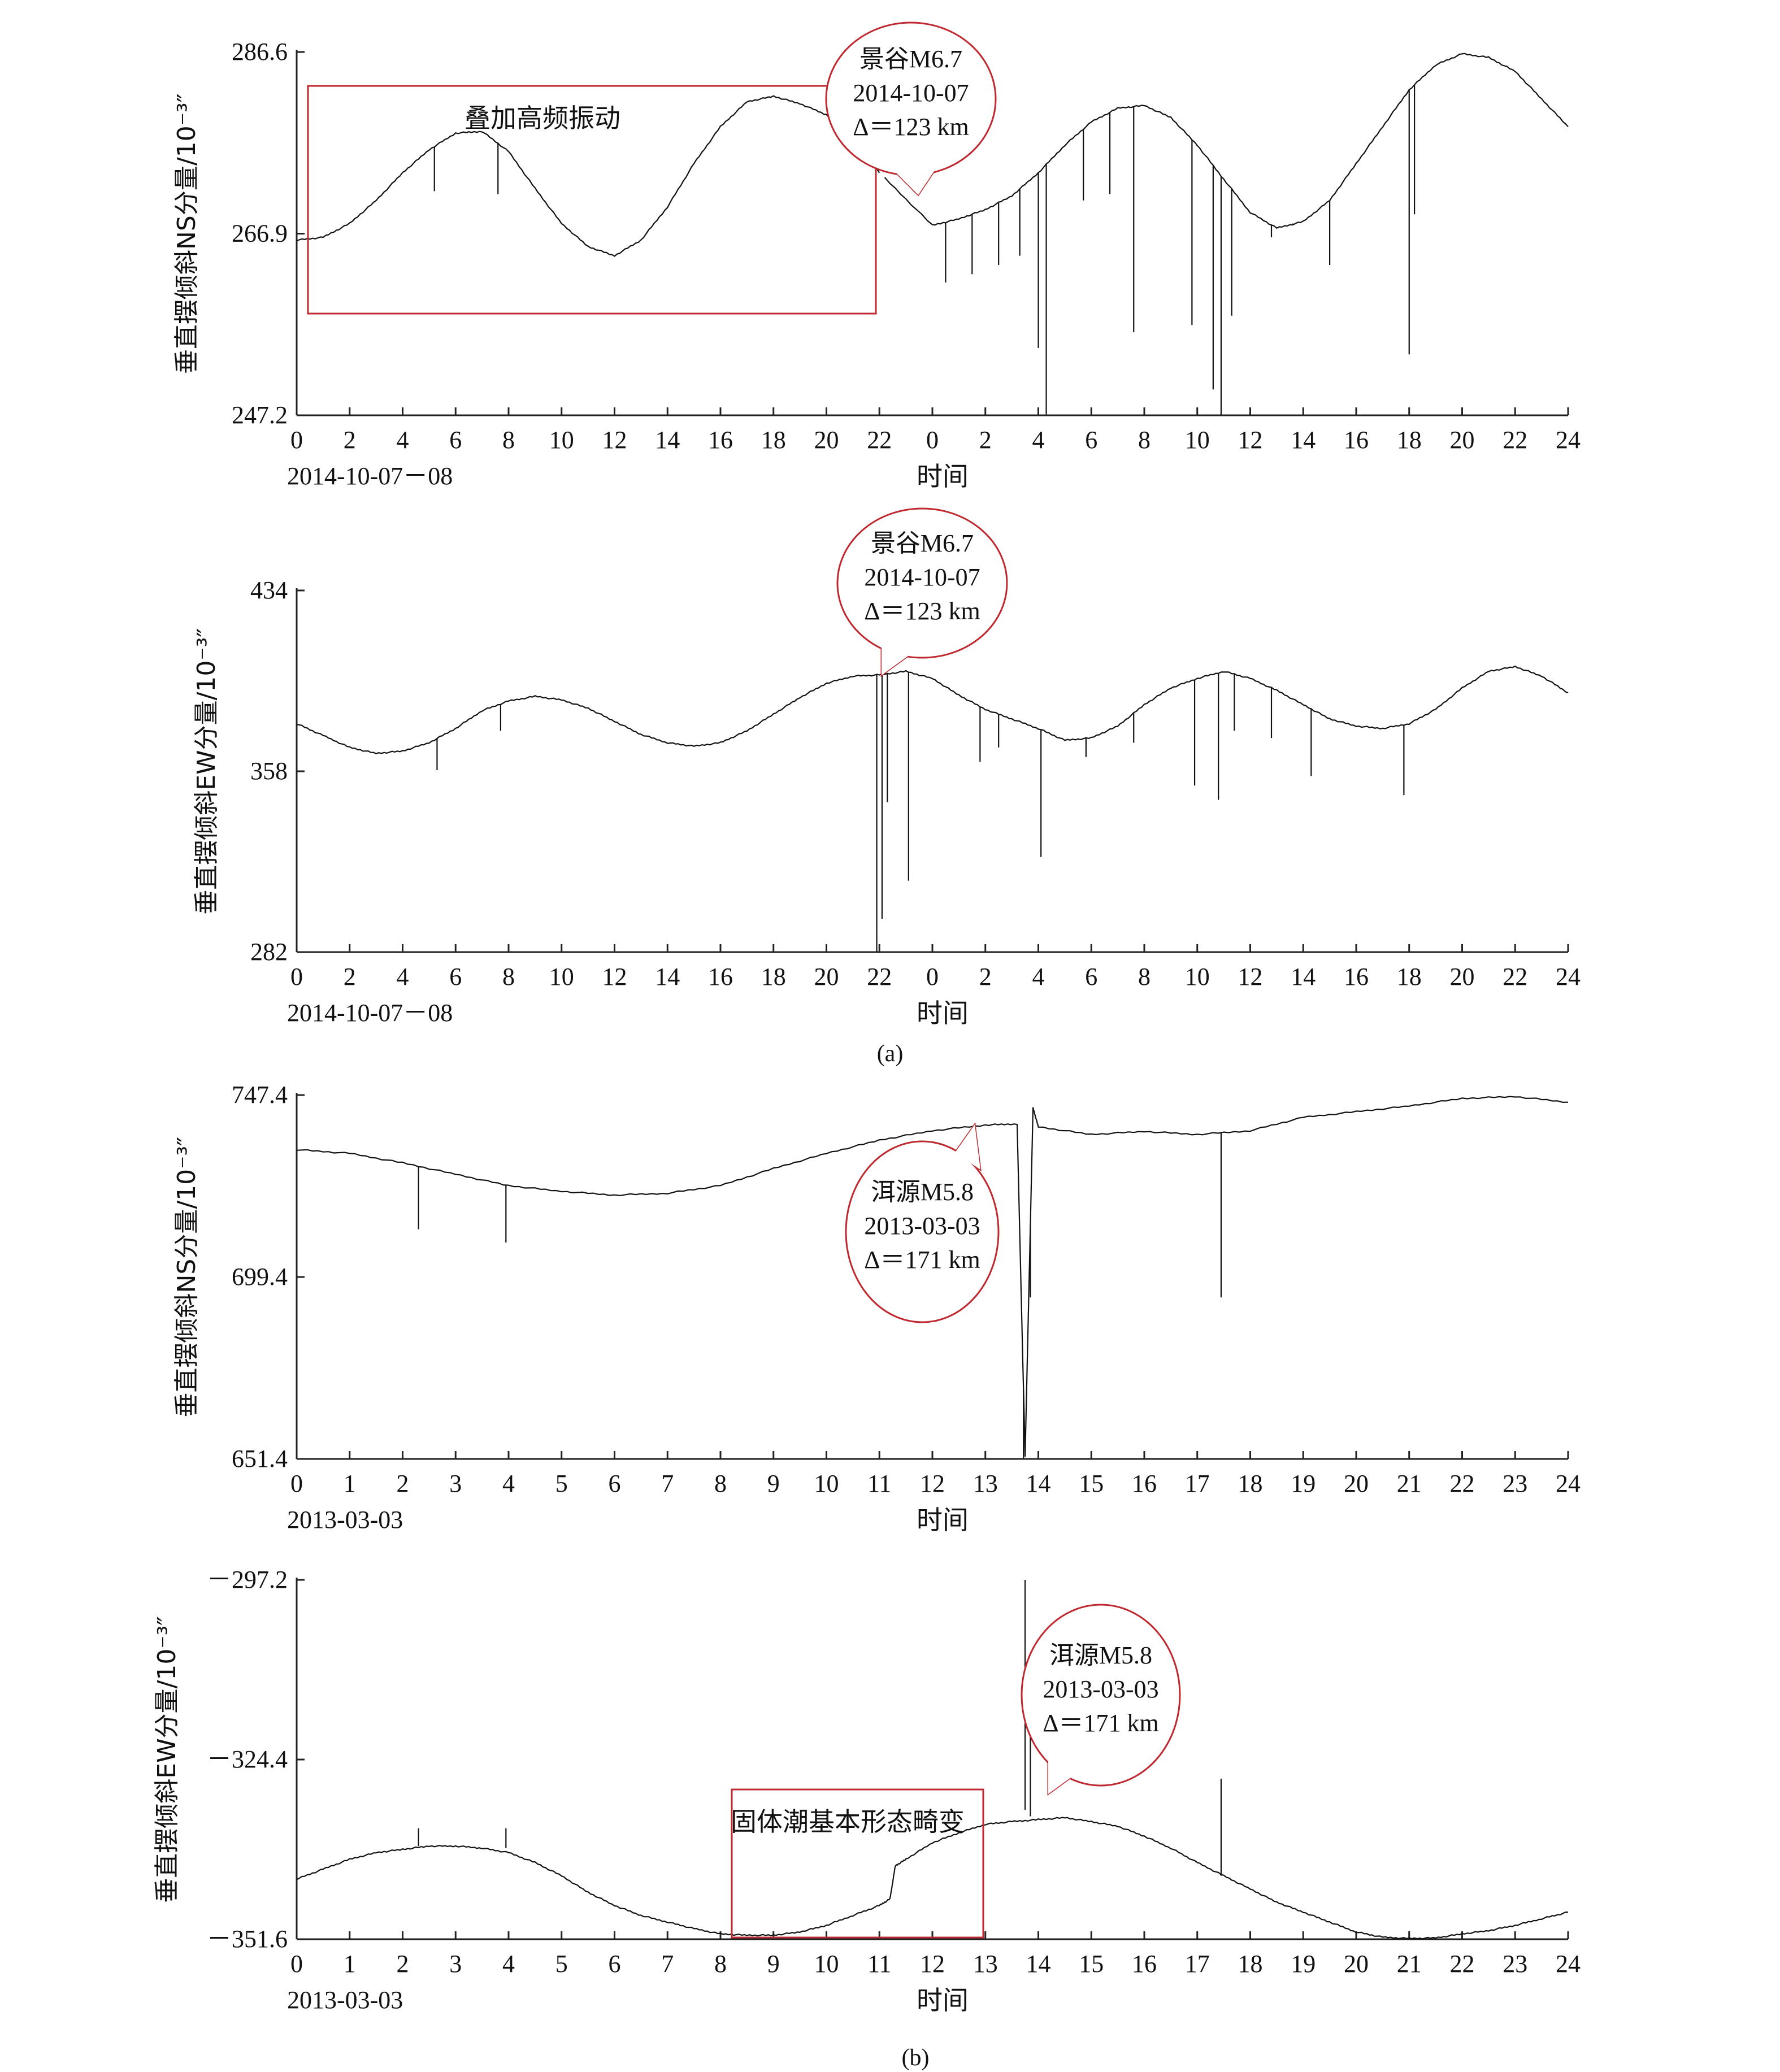 The image size is (1780, 2072). What do you see at coordinates (260, 1095) in the screenshot?
I see `y-tick-label: 747.4` at bounding box center [260, 1095].